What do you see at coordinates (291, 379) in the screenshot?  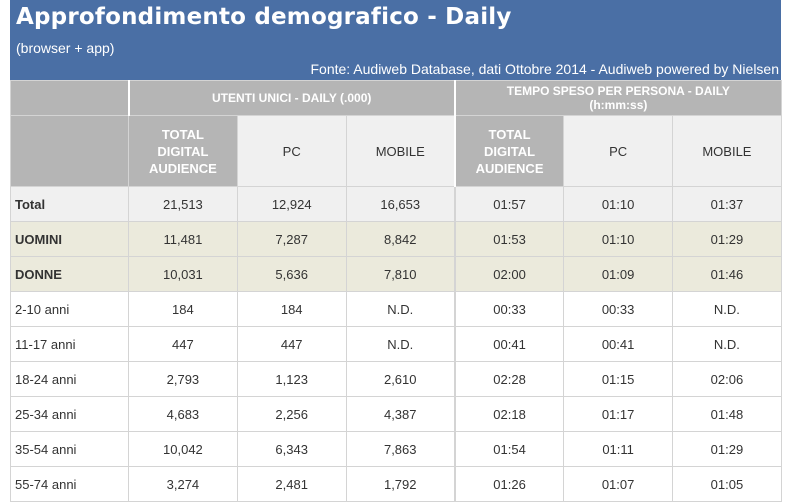 I see `cell: 1,123` at bounding box center [291, 379].